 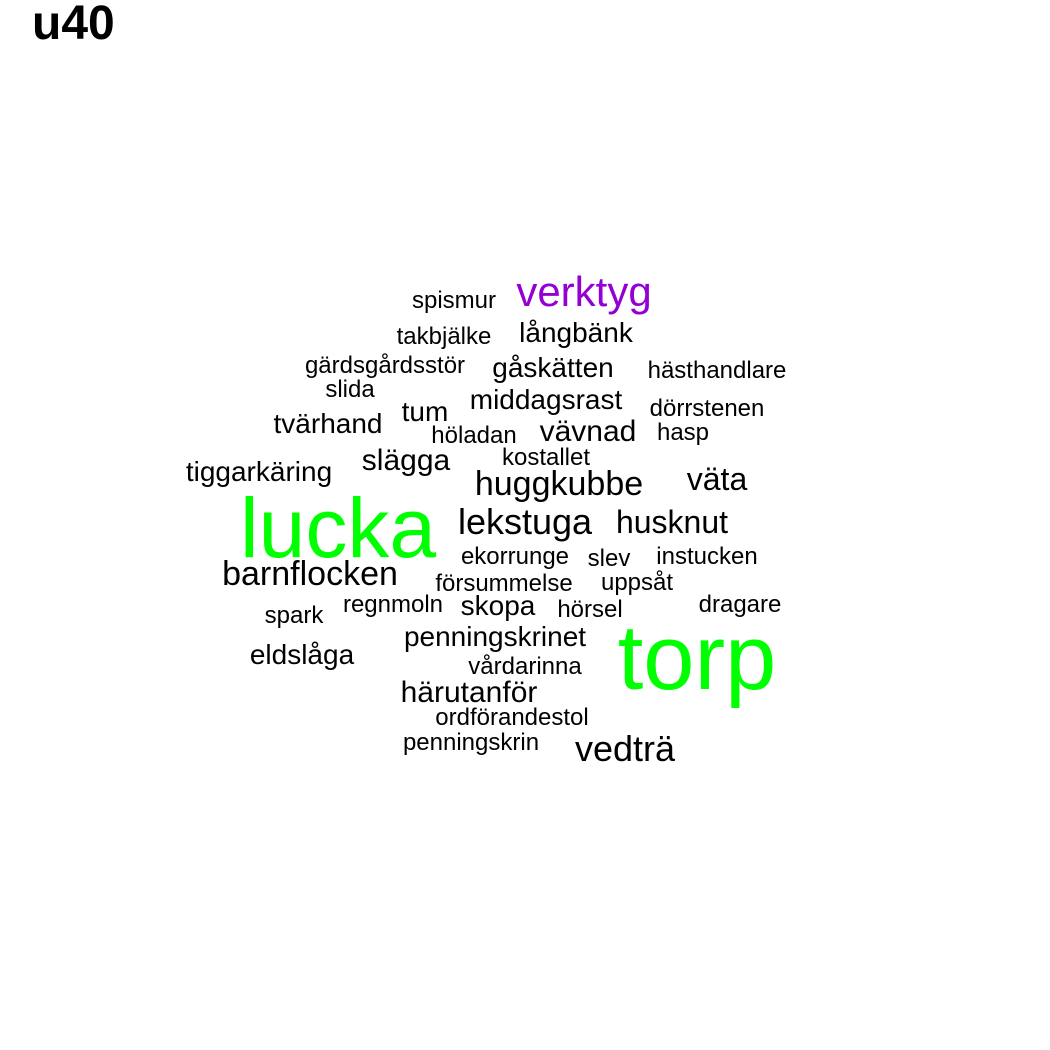 What do you see at coordinates (471, 742) in the screenshot?
I see `word-penningskrin: penningskrin` at bounding box center [471, 742].